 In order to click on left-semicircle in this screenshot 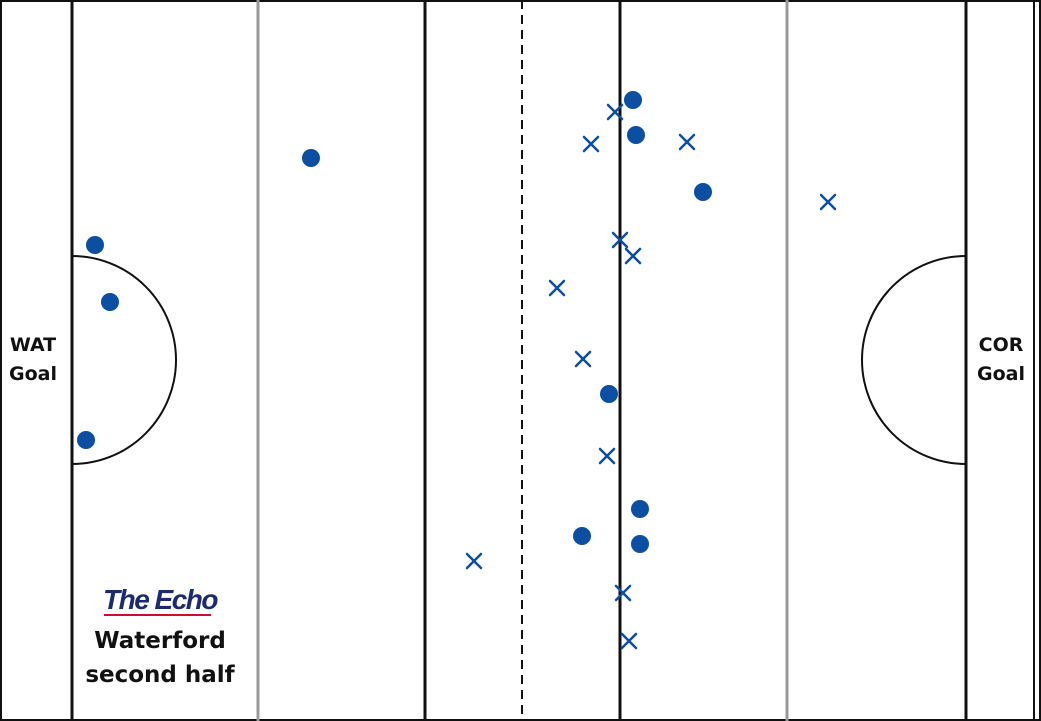, I will do `click(124, 360)`.